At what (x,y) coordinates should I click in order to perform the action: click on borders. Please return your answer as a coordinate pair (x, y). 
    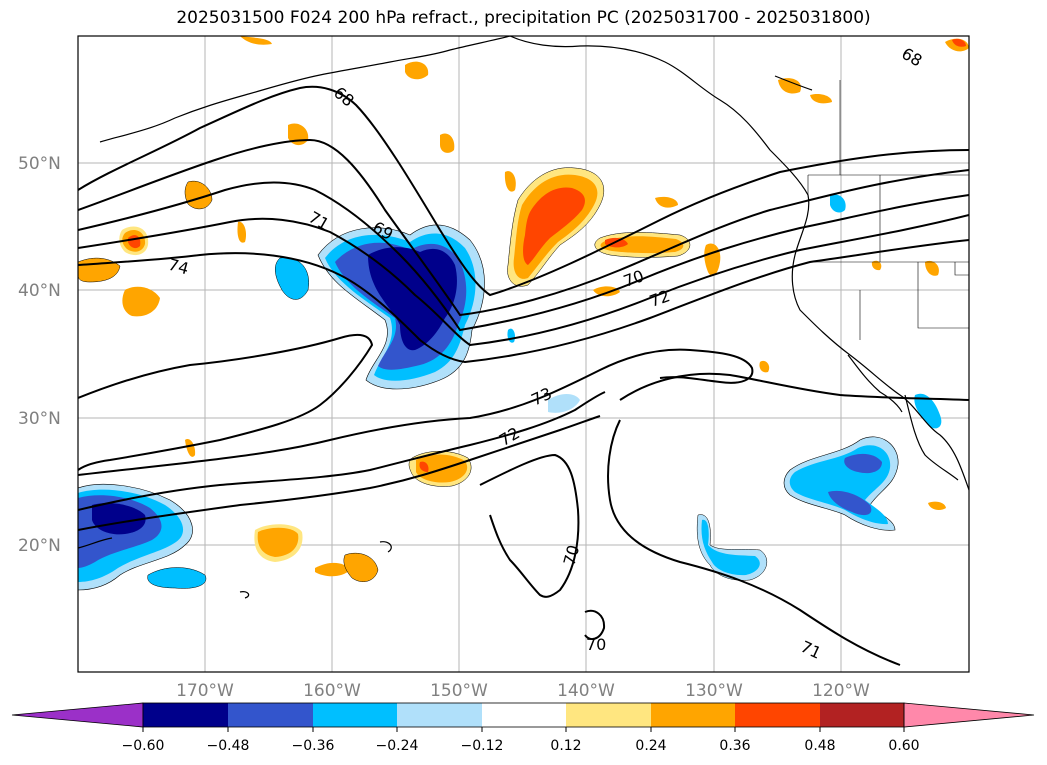
    Looking at the image, I should click on (888, 210).